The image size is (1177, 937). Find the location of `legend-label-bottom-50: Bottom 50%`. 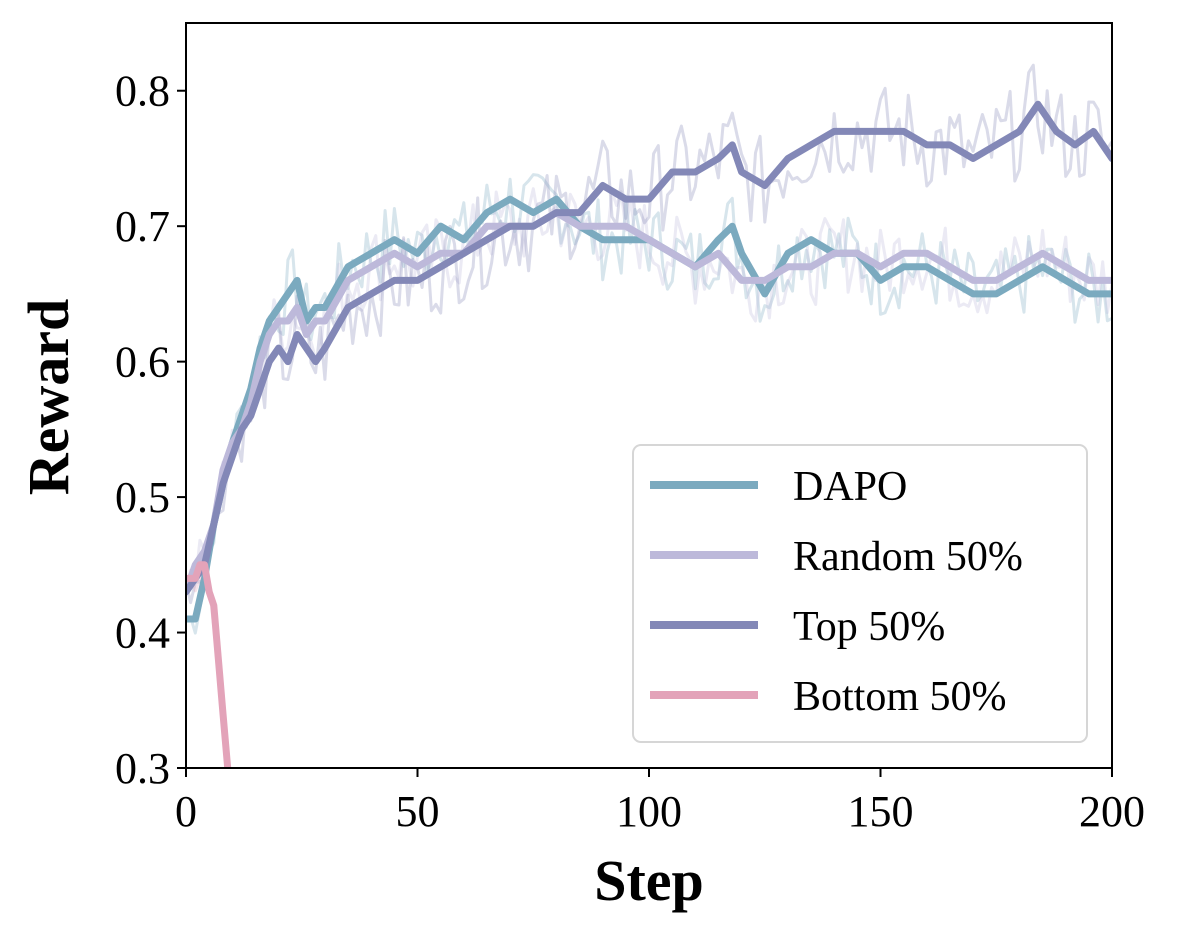

legend-label-bottom-50: Bottom 50% is located at coordinates (900, 697).